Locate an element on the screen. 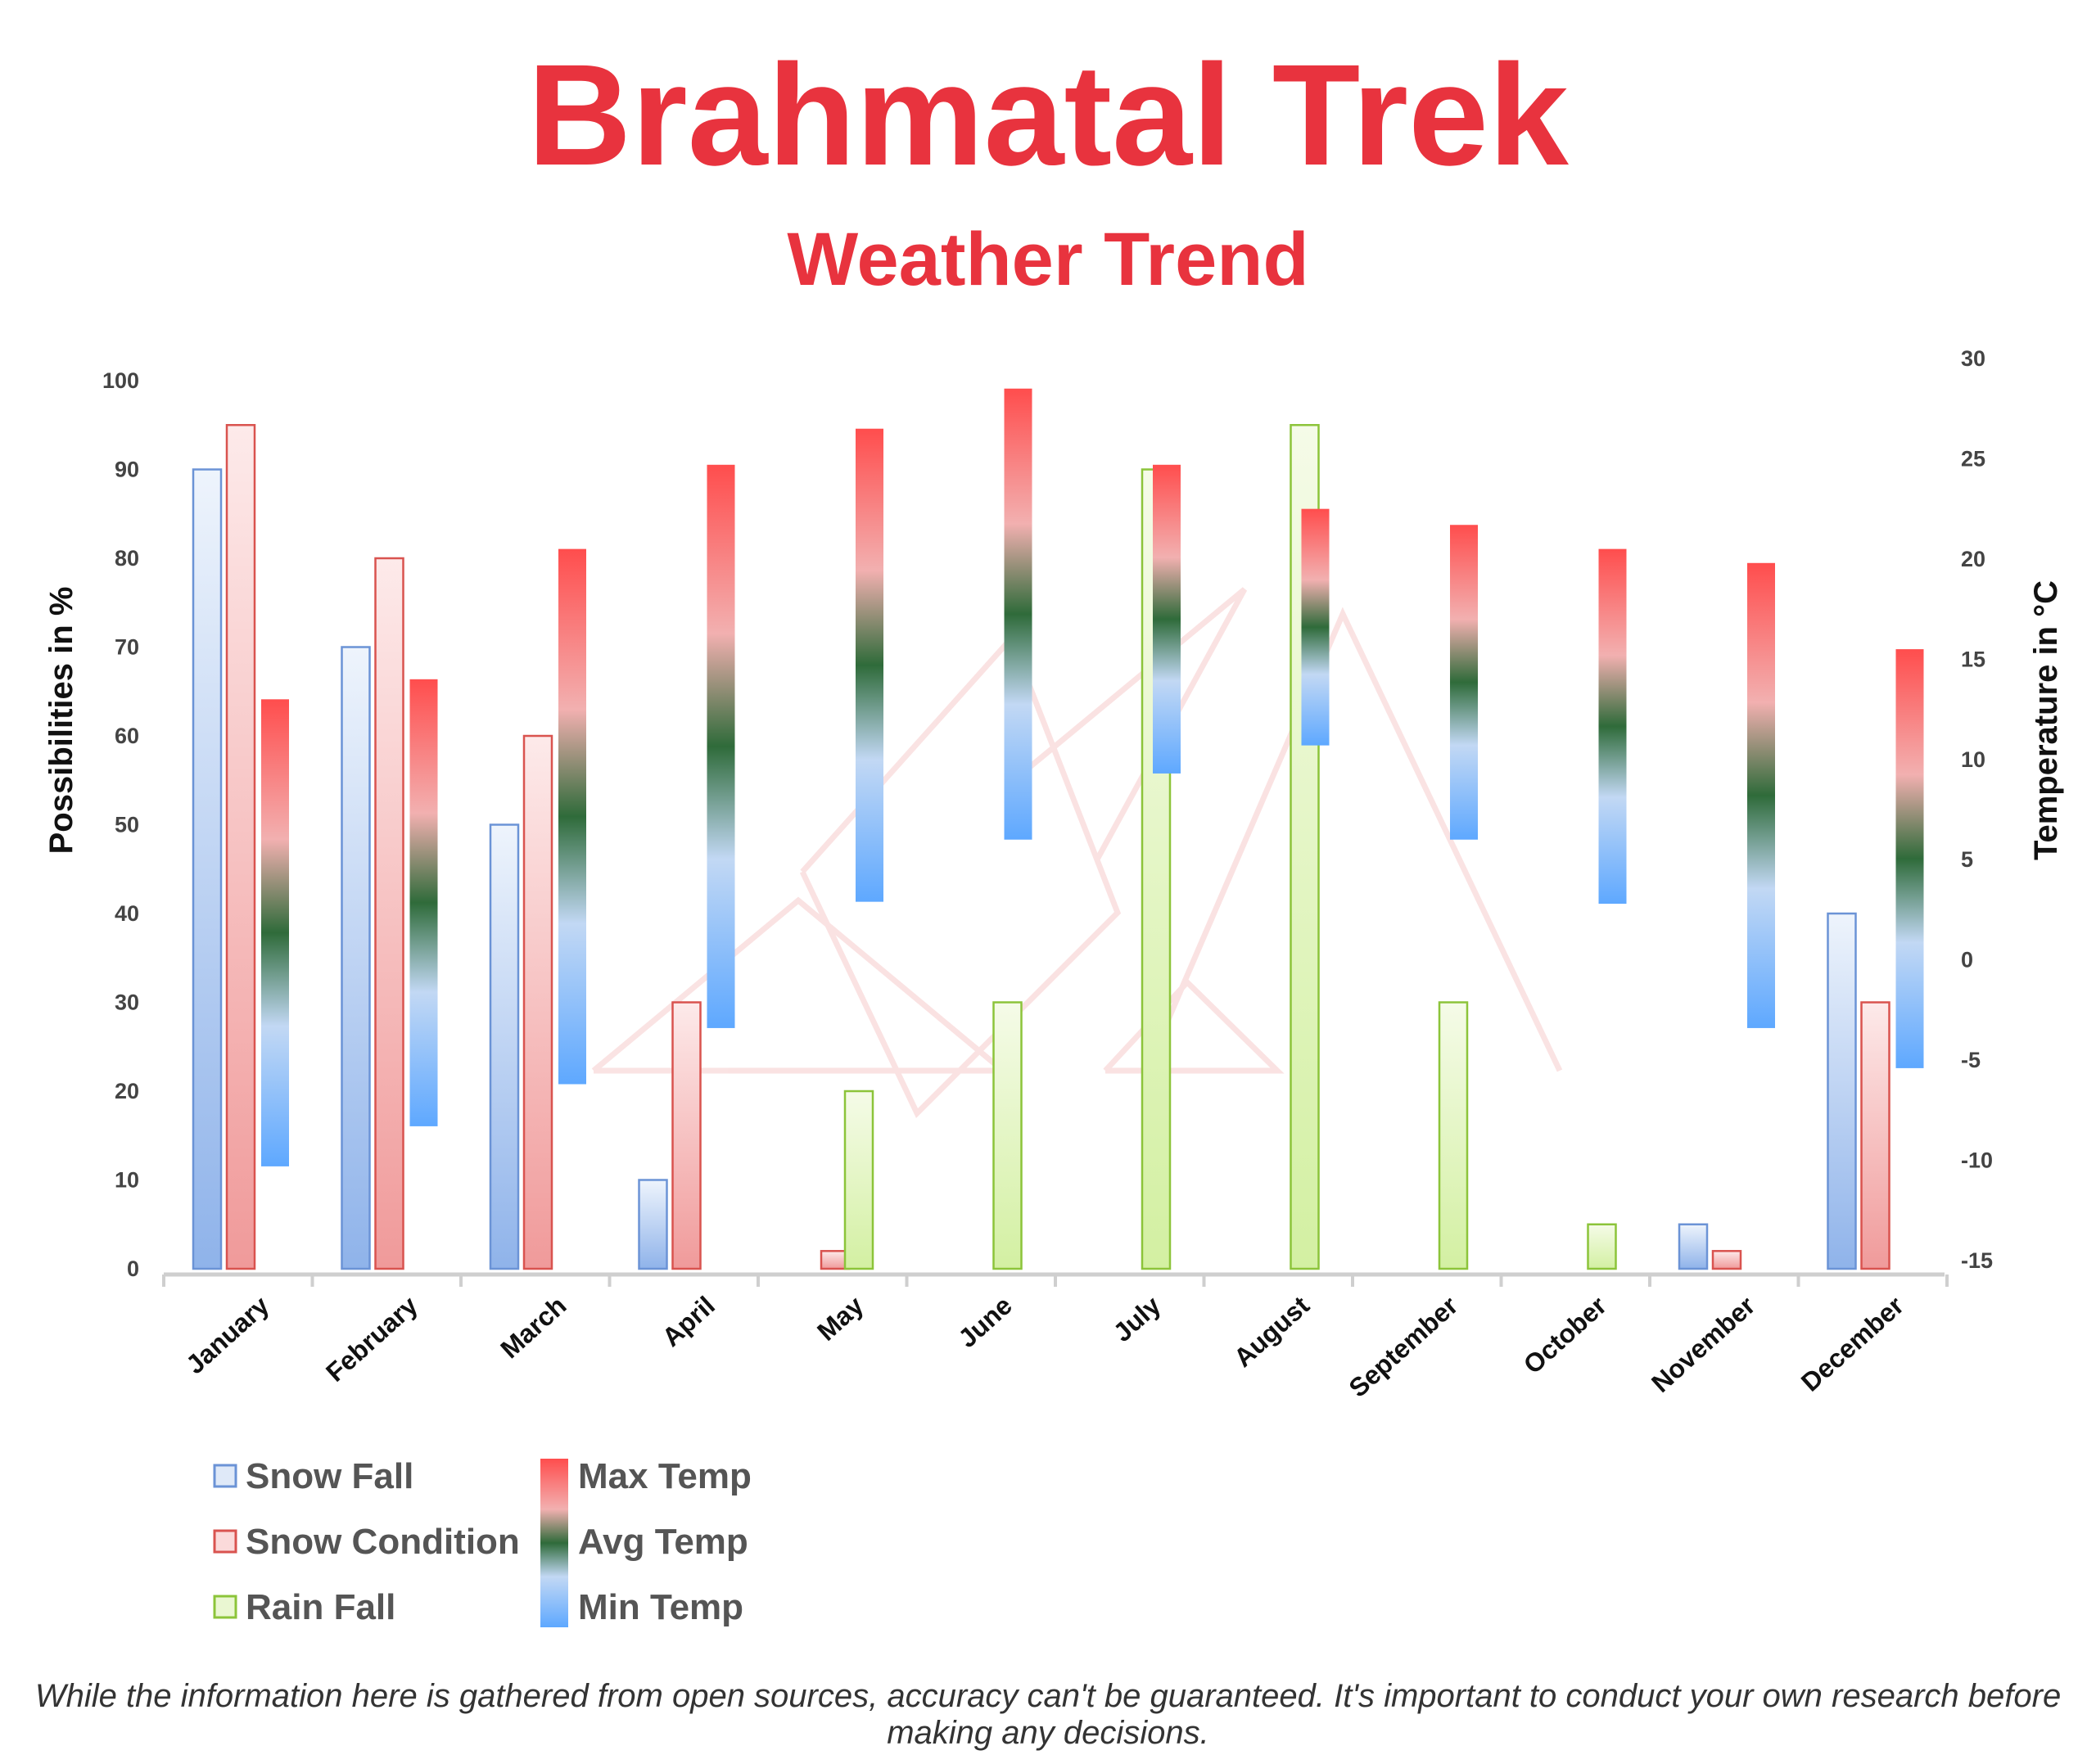 The height and width of the screenshot is (1764, 2096). legend-label-snow-condition: Snow Condition is located at coordinates (383, 1542).